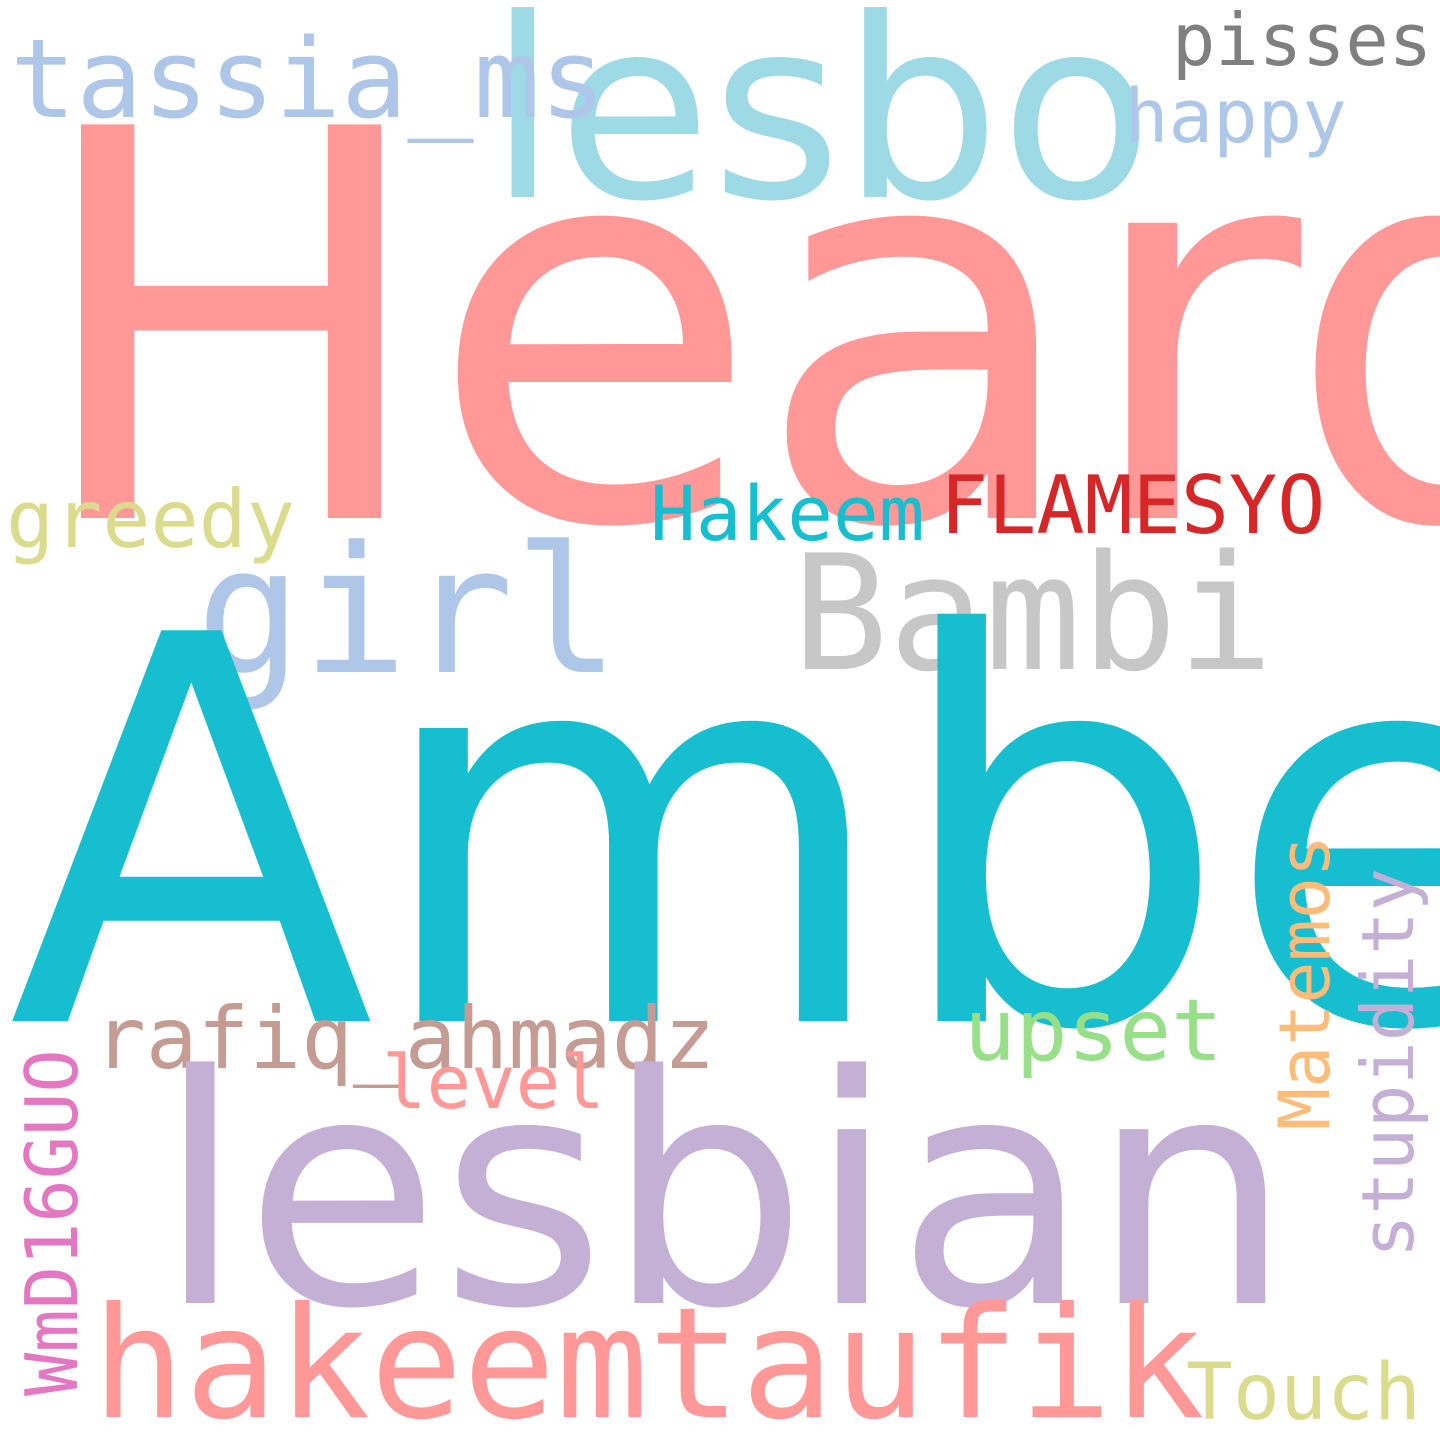  Describe the element at coordinates (493, 1083) in the screenshot. I see `word-level: level` at that location.